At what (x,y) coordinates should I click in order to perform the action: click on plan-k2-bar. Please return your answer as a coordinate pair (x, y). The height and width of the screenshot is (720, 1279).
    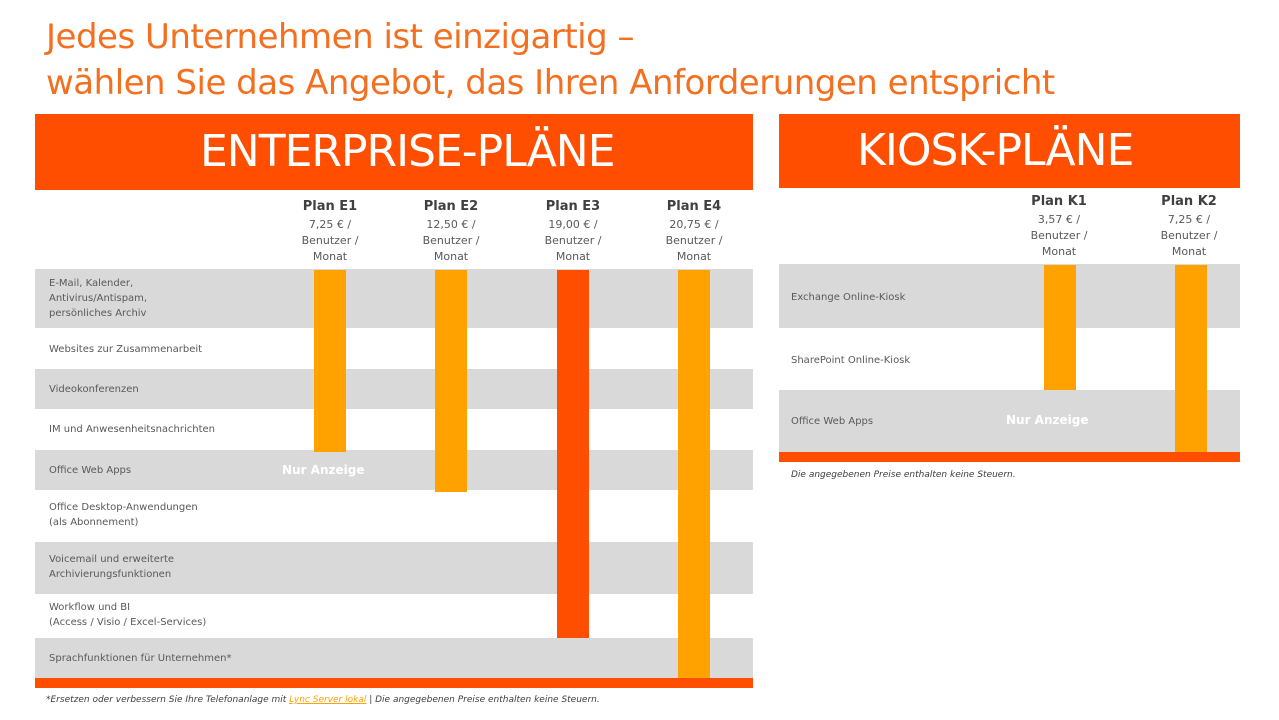
    Looking at the image, I should click on (1191, 359).